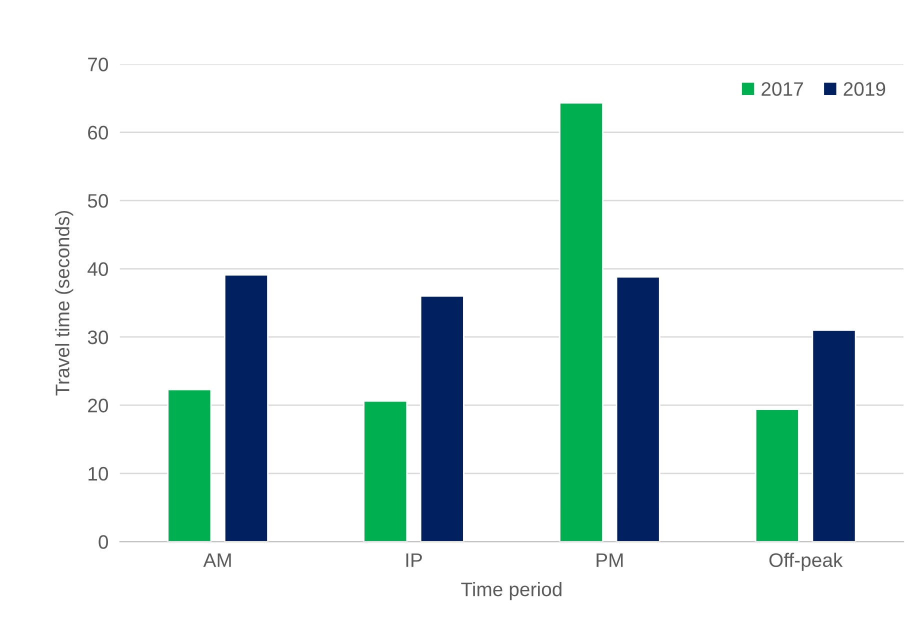 The height and width of the screenshot is (641, 922). Describe the element at coordinates (98, 269) in the screenshot. I see `y-tick-label: 40` at that location.